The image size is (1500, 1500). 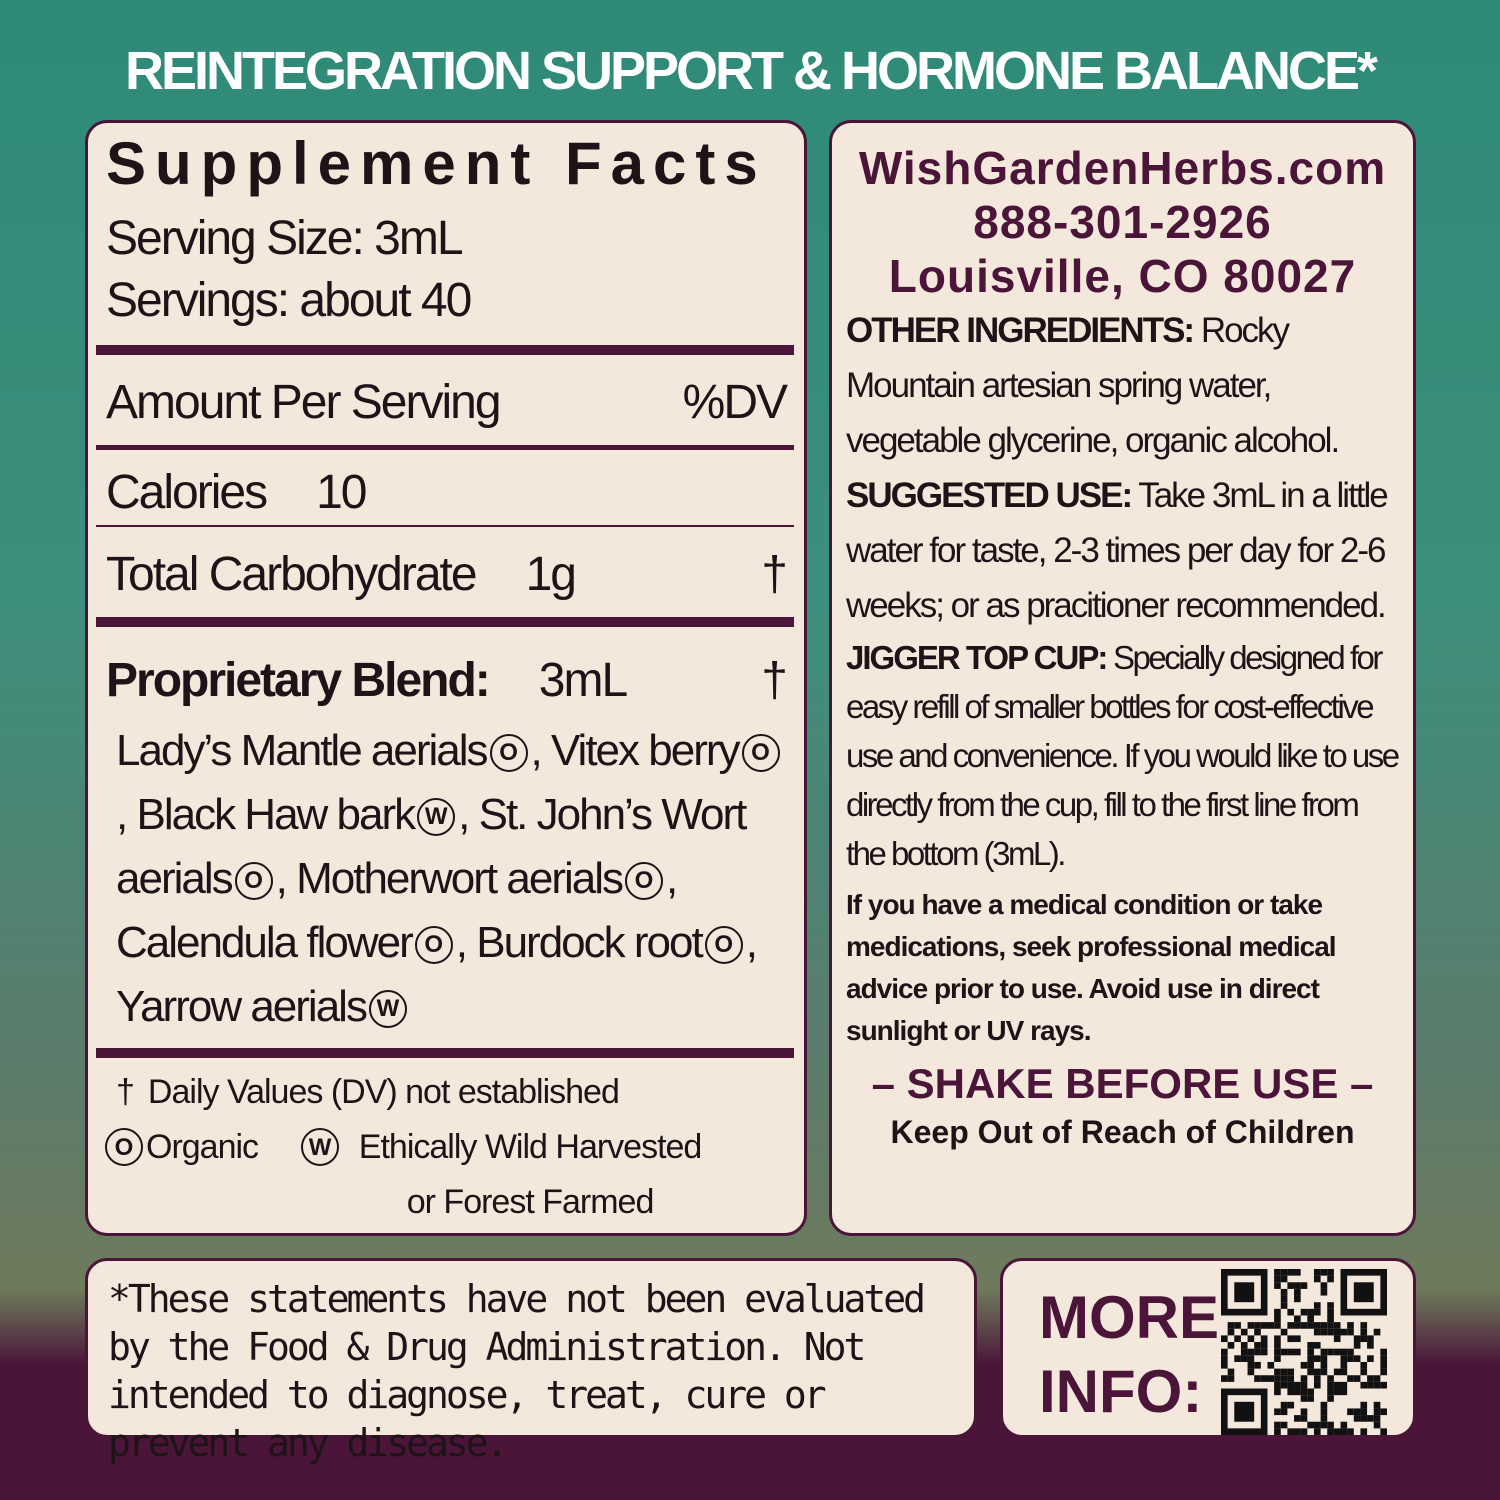 I want to click on qr-code, so click(x=1304, y=1352).